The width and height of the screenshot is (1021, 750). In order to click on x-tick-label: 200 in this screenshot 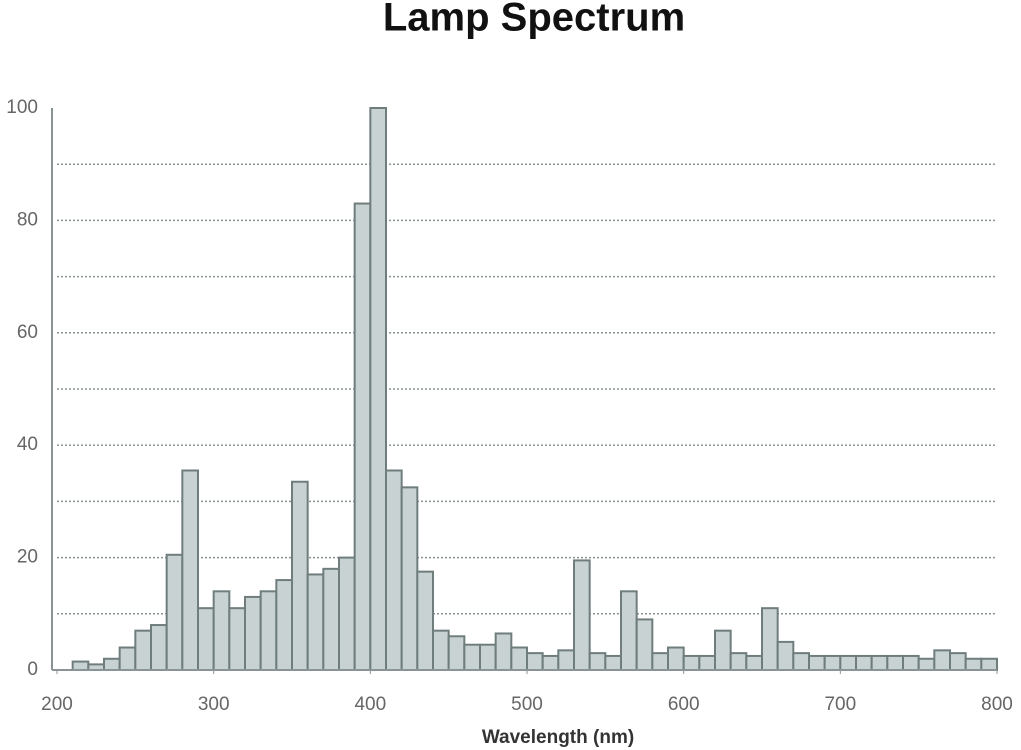, I will do `click(57, 704)`.